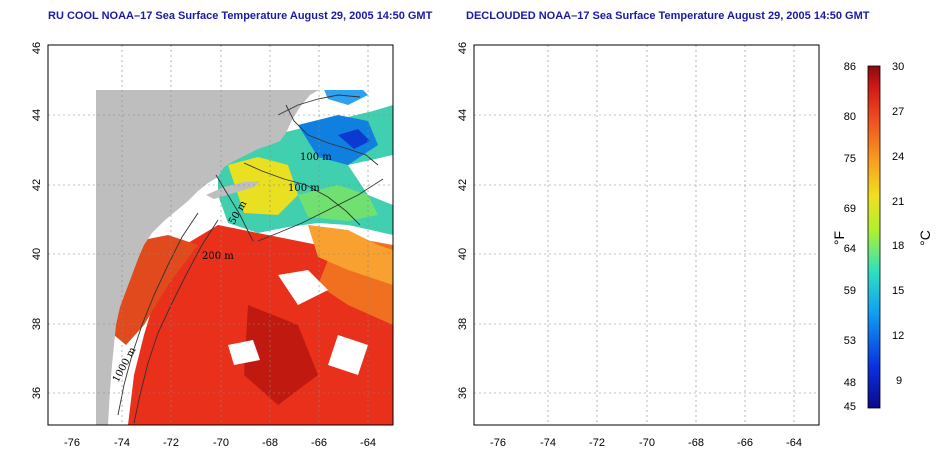  What do you see at coordinates (850, 209) in the screenshot?
I see `fahrenheit-tick: 69` at bounding box center [850, 209].